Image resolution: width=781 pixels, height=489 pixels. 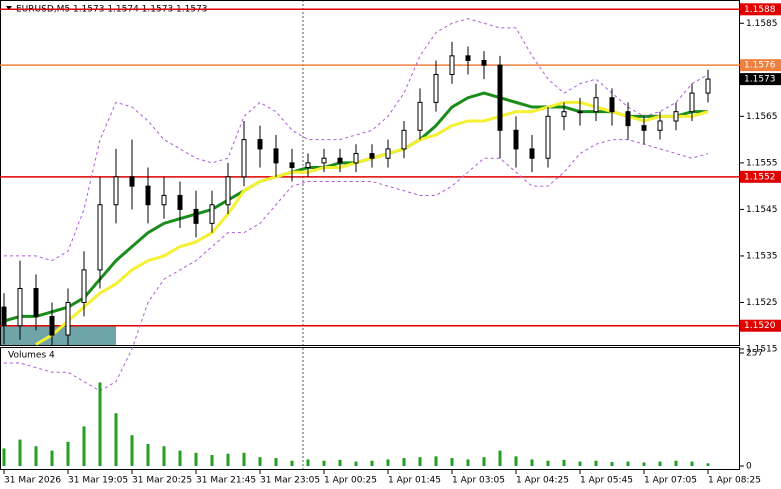 I want to click on y-tick-label: 1.1585, so click(x=762, y=24).